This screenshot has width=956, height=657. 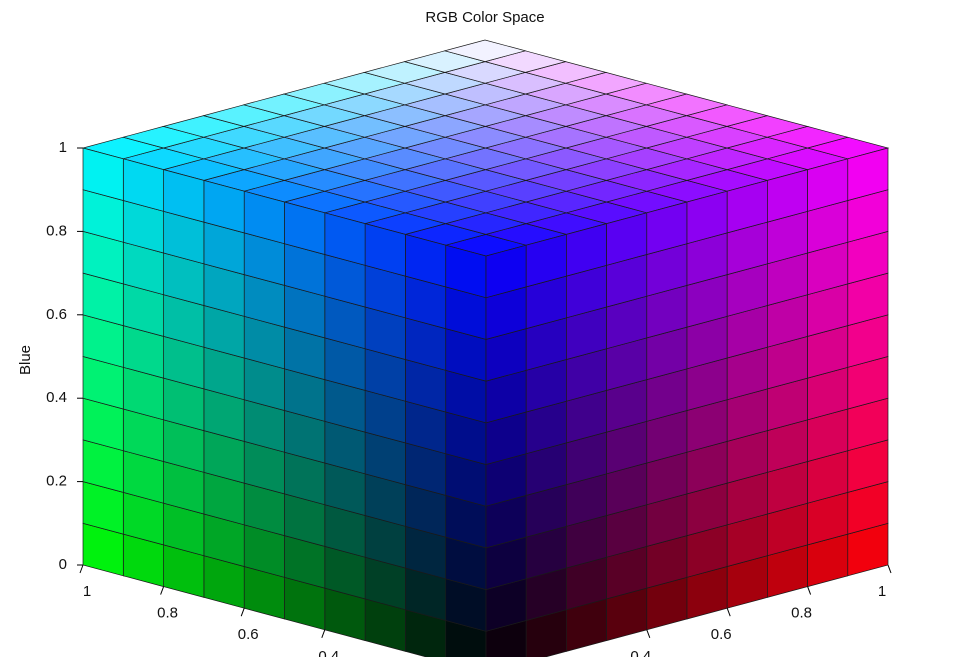 I want to click on x-tick-label: 0.8, so click(x=801, y=613).